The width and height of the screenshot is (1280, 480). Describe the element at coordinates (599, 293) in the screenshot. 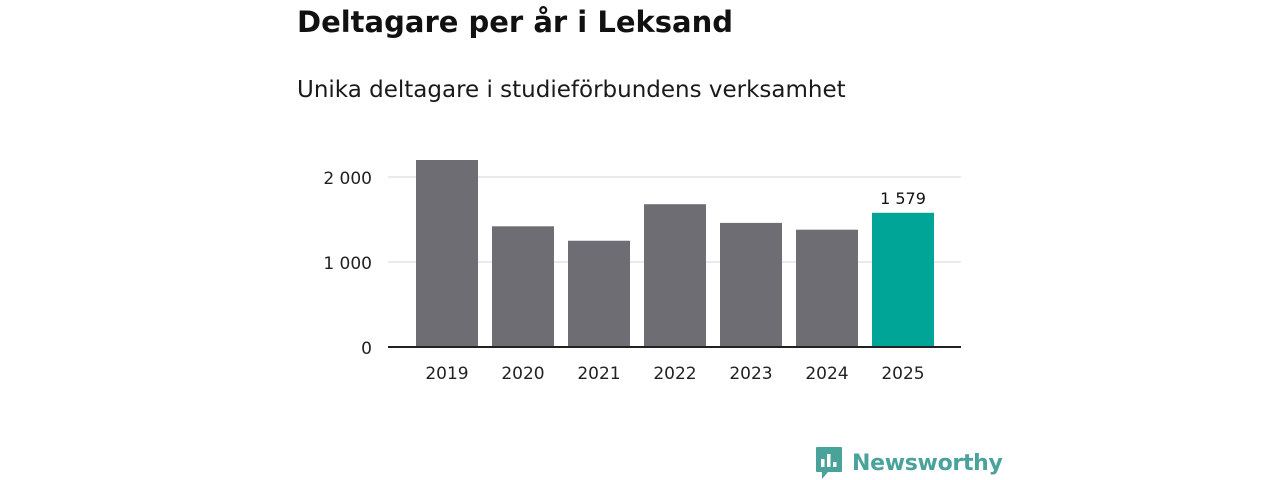

I see `bar-2021` at that location.